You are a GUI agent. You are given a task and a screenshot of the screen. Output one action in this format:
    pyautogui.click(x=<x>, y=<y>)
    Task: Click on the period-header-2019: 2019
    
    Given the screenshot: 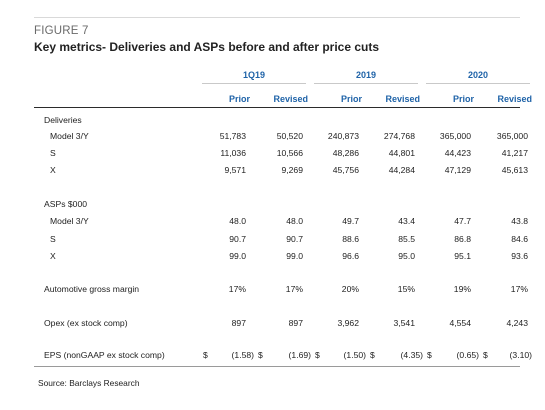 What is the action you would take?
    pyautogui.click(x=366, y=75)
    